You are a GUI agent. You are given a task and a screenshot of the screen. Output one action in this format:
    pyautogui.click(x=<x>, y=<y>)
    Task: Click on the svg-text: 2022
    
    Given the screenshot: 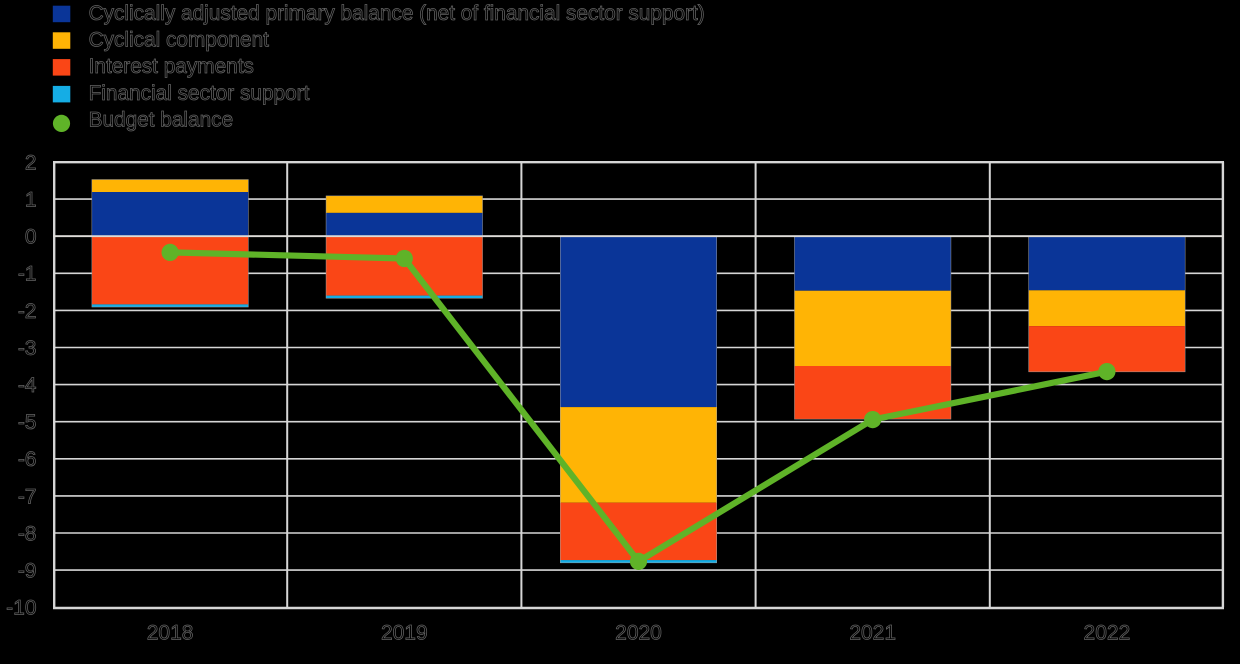 What is the action you would take?
    pyautogui.click(x=1107, y=633)
    